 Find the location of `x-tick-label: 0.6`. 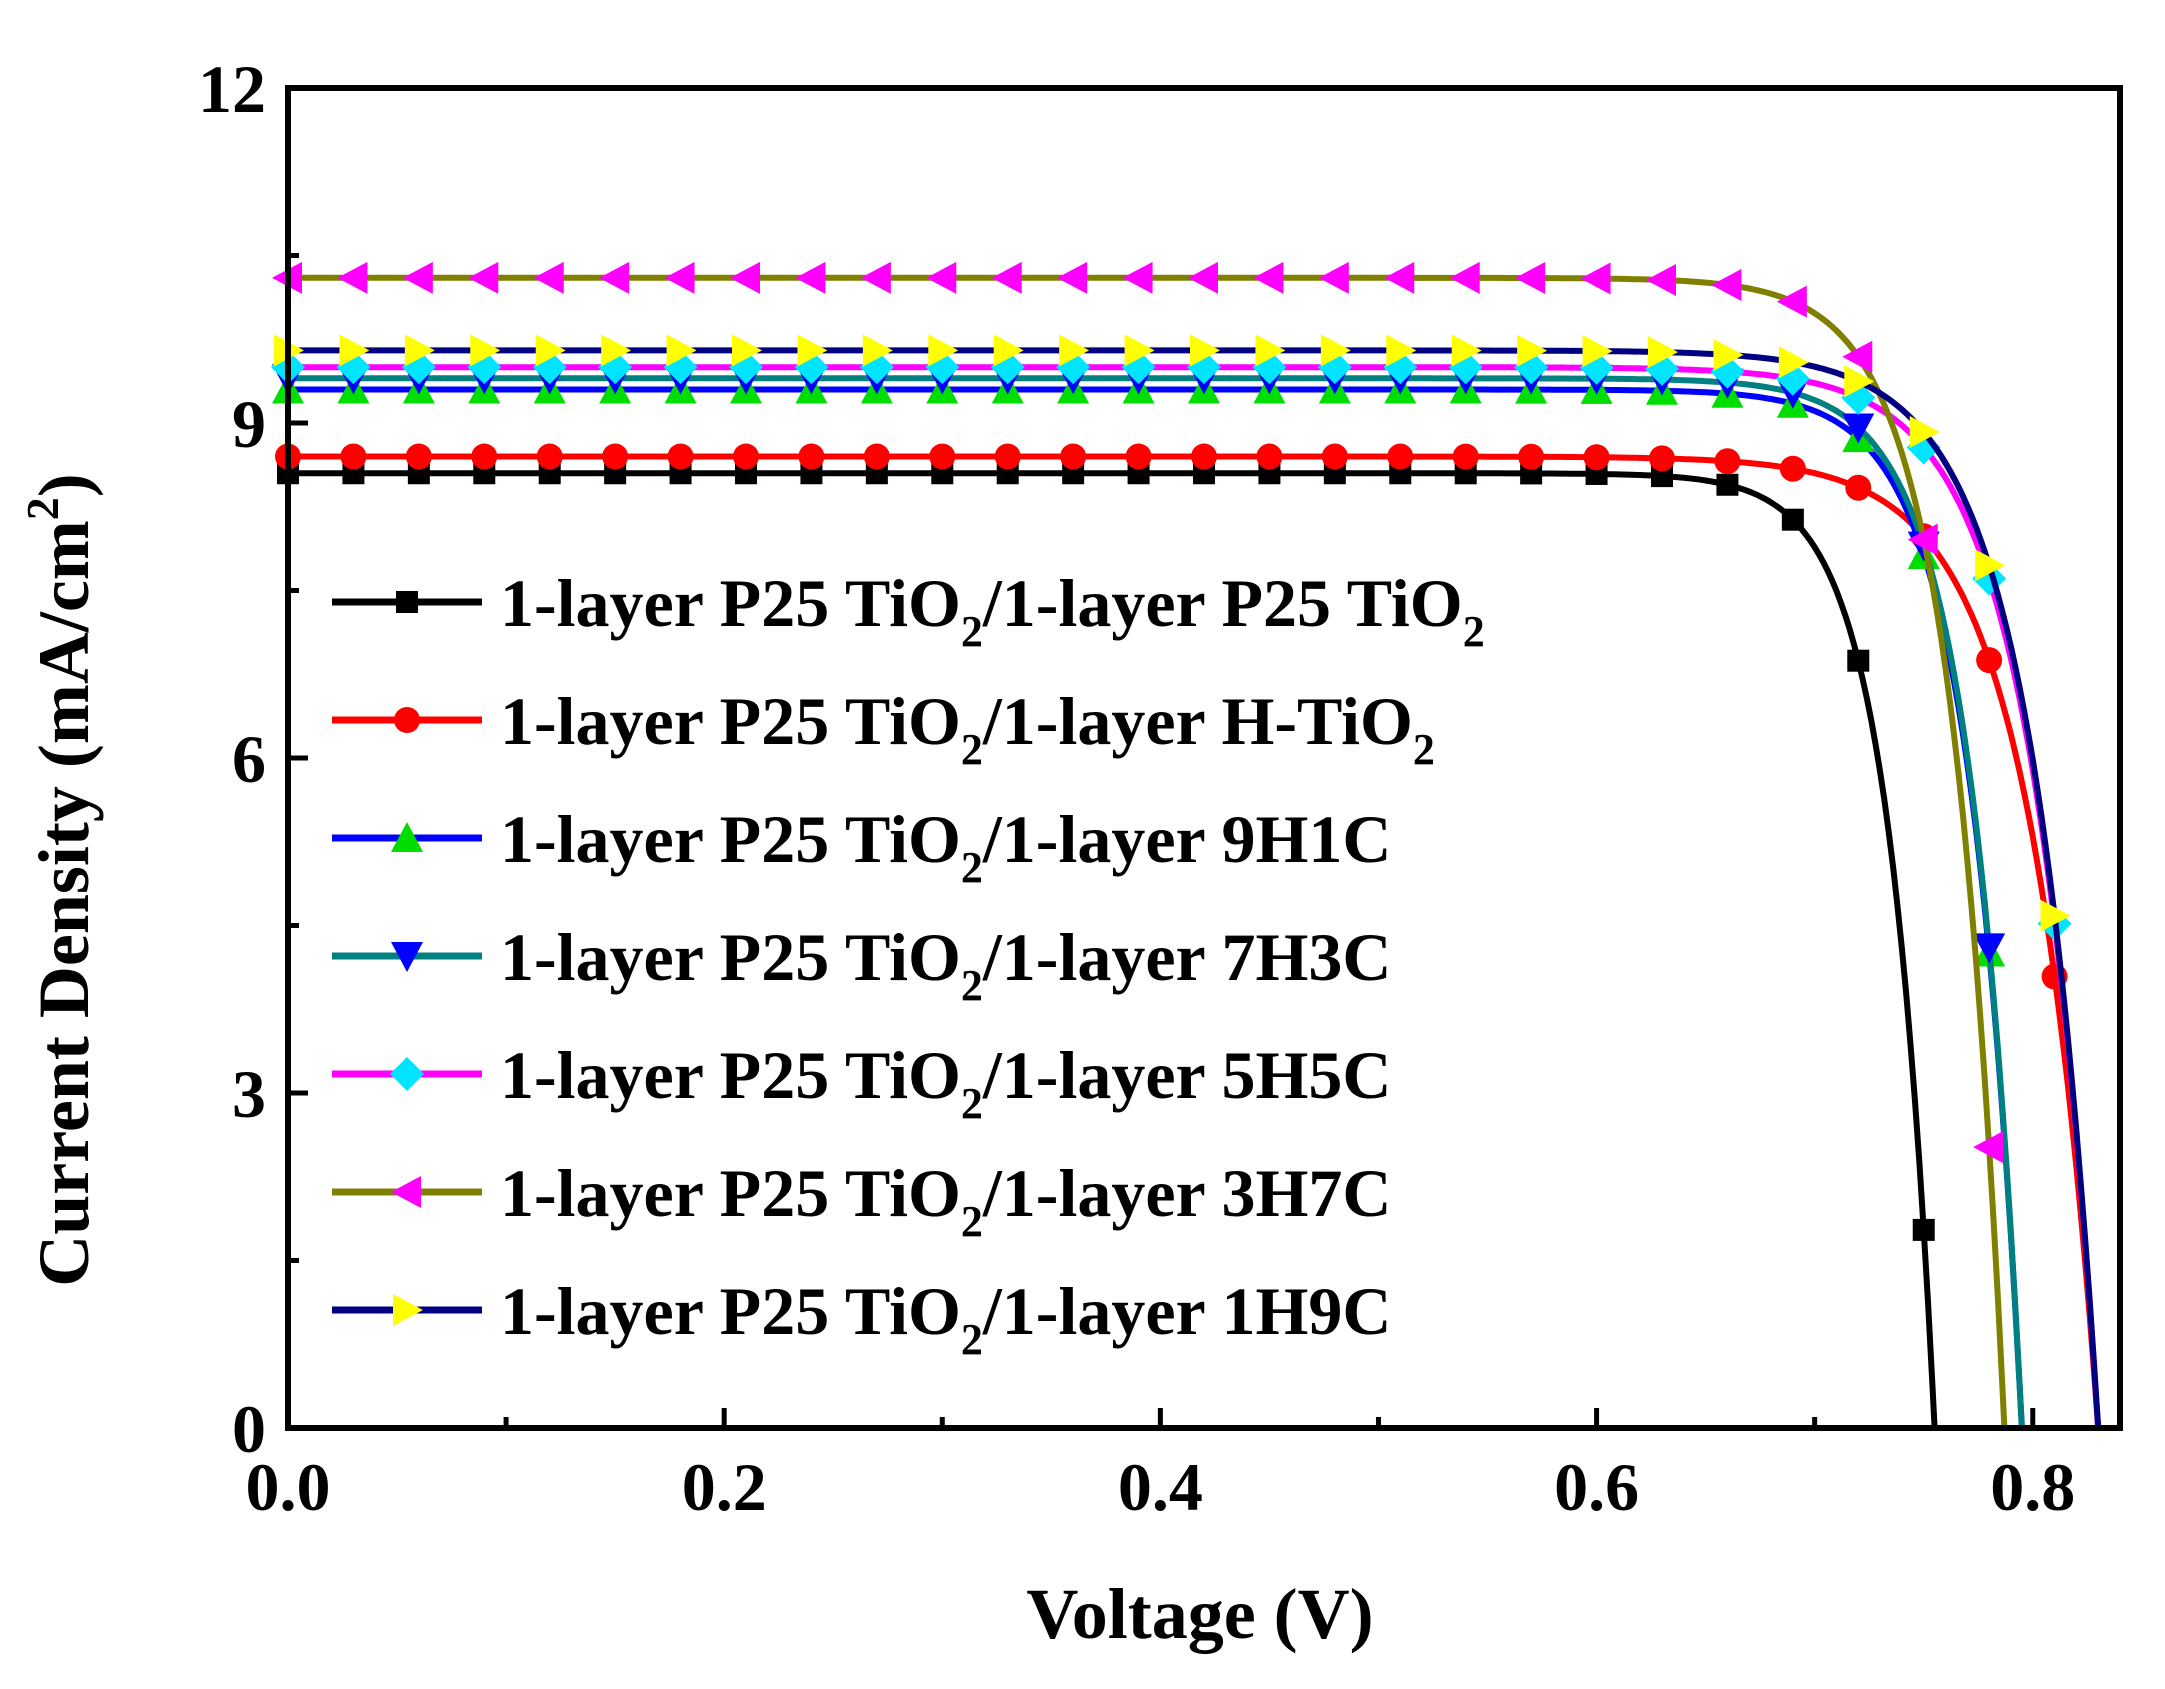

x-tick-label: 0.6 is located at coordinates (1596, 1487).